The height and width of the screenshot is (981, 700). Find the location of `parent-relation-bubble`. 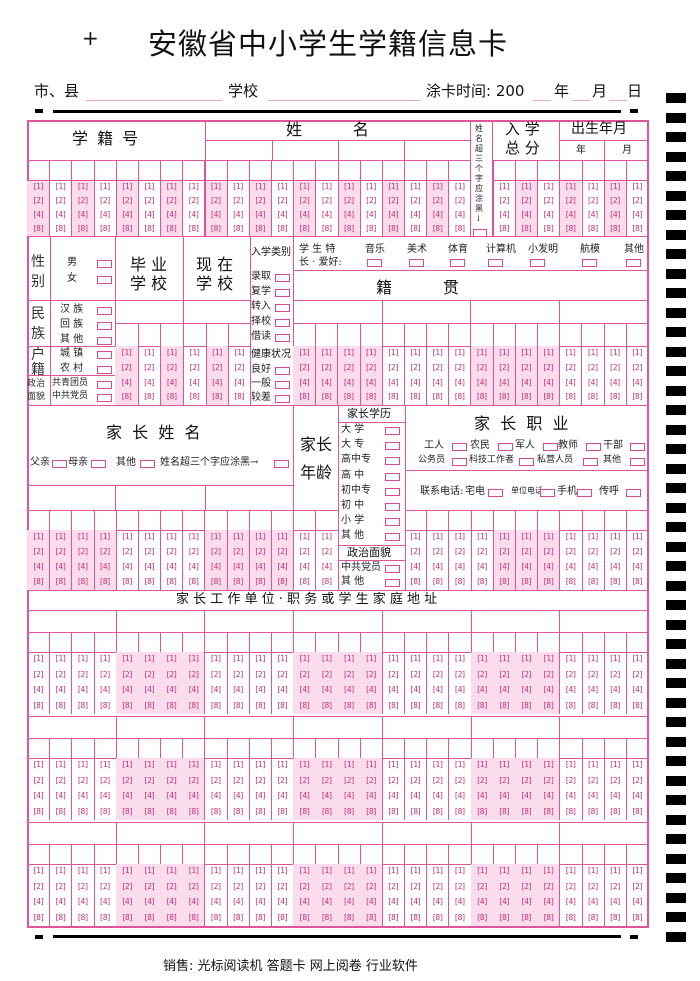

parent-relation-bubble is located at coordinates (59, 464).